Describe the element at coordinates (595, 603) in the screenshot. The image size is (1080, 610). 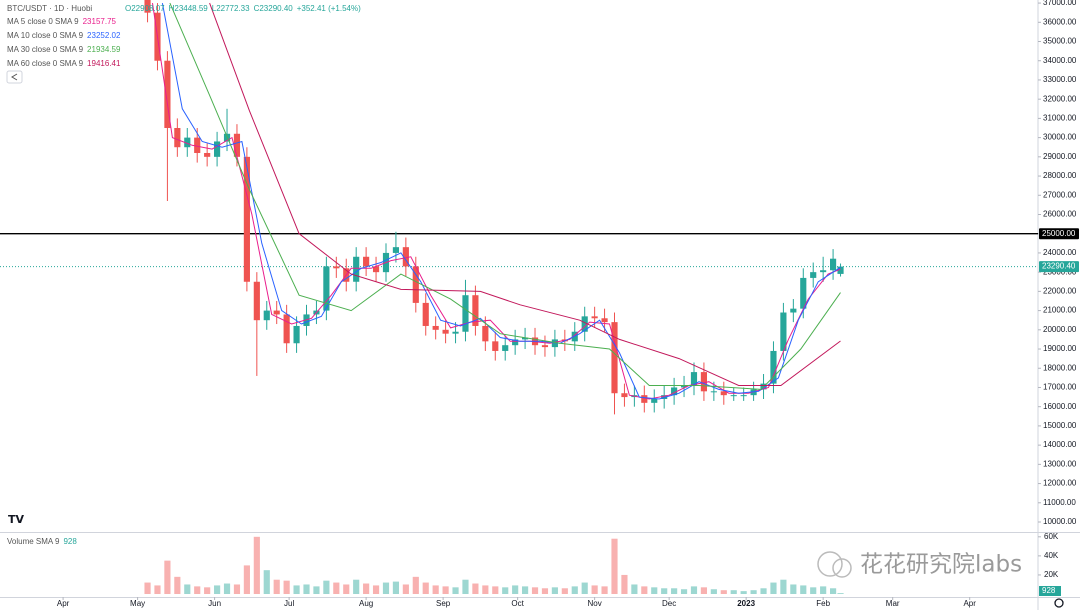
I see `x-tick-label: Nov` at that location.